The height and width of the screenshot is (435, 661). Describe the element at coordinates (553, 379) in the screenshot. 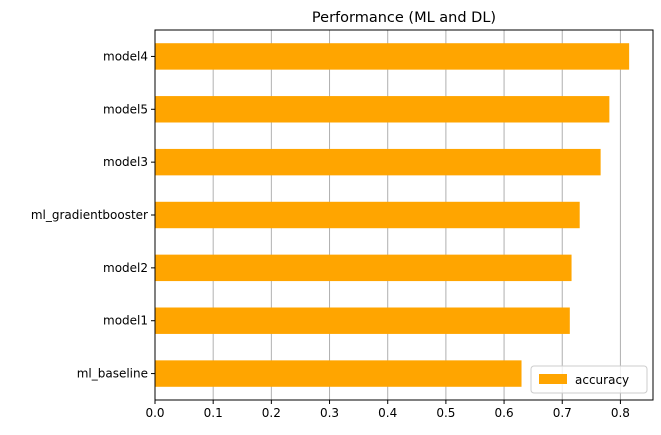

I see `legend-swatch-accuracy` at that location.